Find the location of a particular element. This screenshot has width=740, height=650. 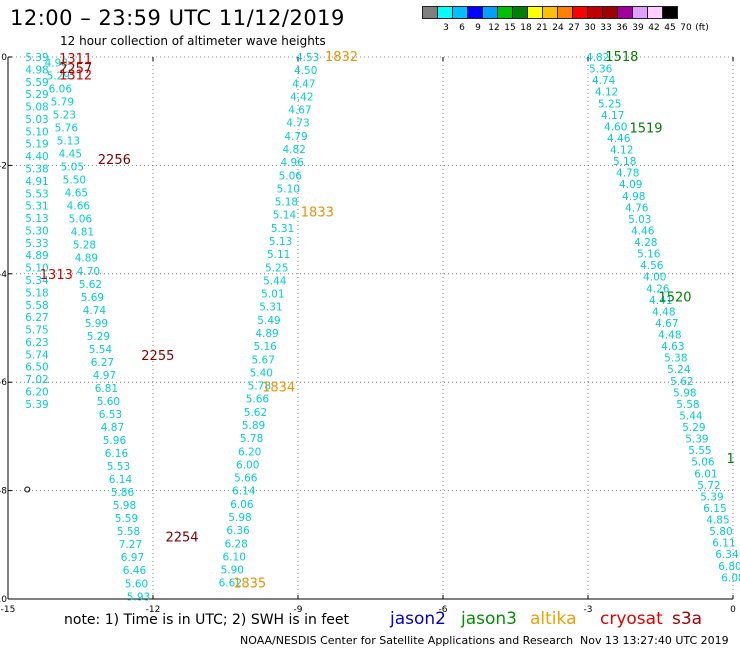

wave-height-label: 5.74 is located at coordinates (37, 355).